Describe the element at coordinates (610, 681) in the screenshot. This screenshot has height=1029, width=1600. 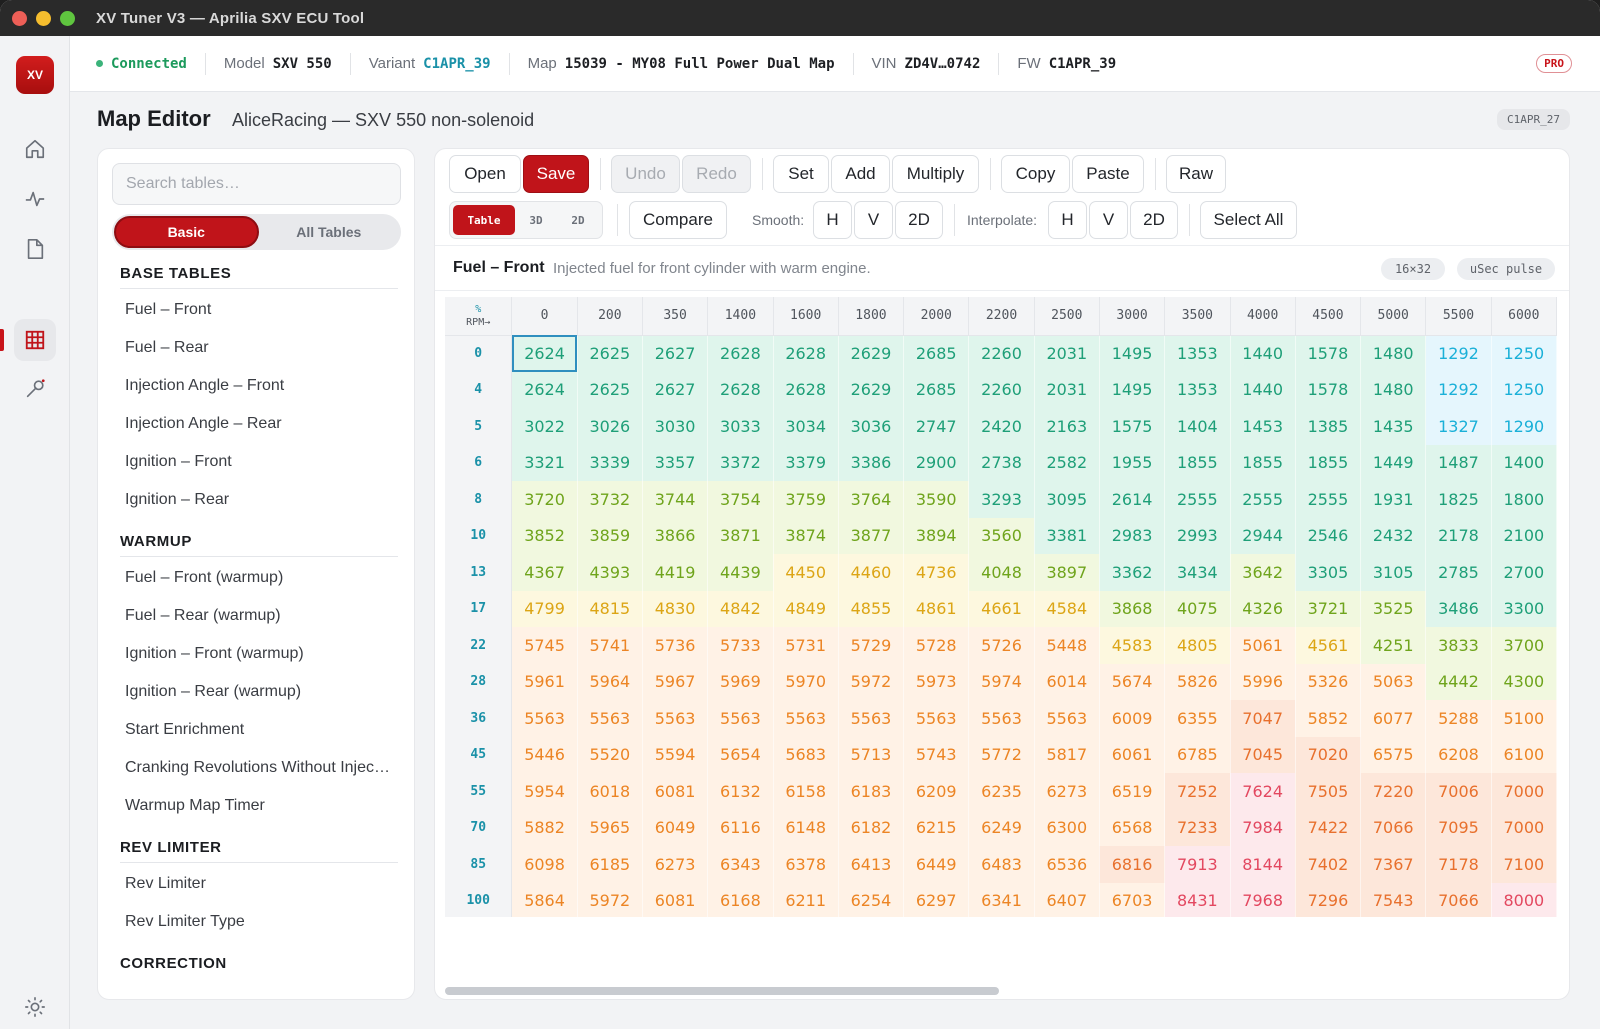
I see `grid-cell: 5964` at that location.